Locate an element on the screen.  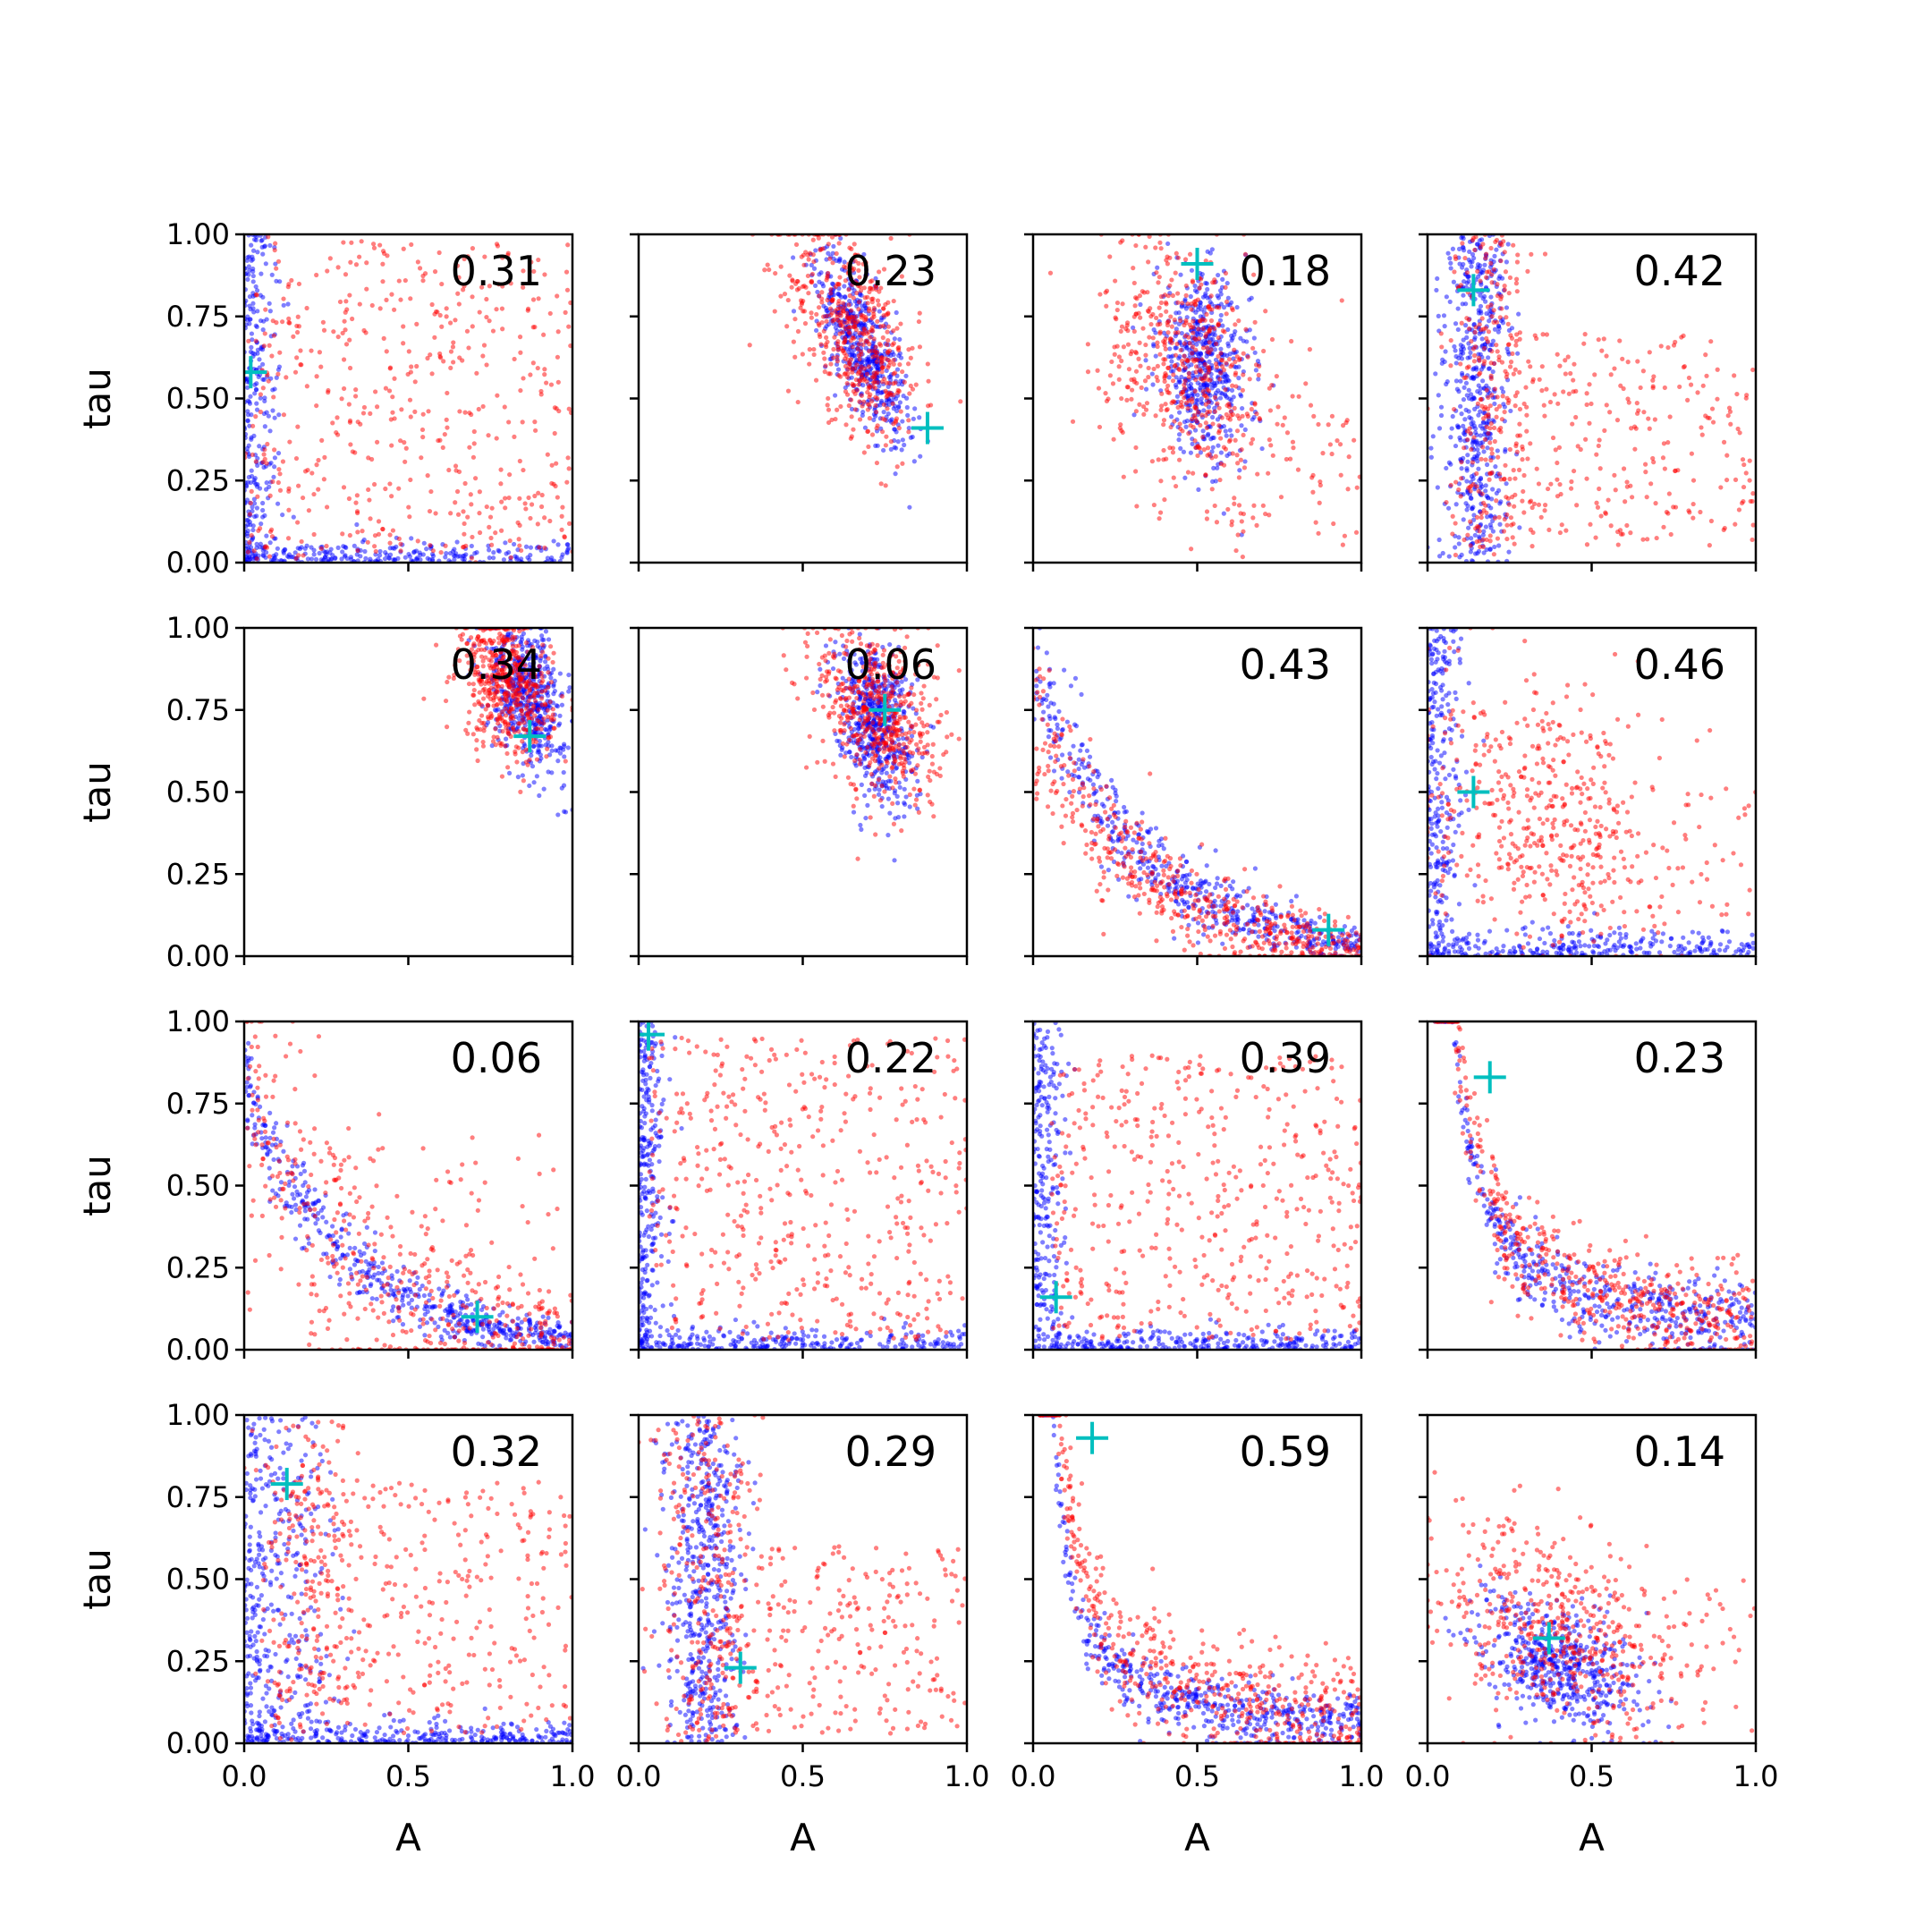
panel-4: 0.42 is located at coordinates (1588, 402).